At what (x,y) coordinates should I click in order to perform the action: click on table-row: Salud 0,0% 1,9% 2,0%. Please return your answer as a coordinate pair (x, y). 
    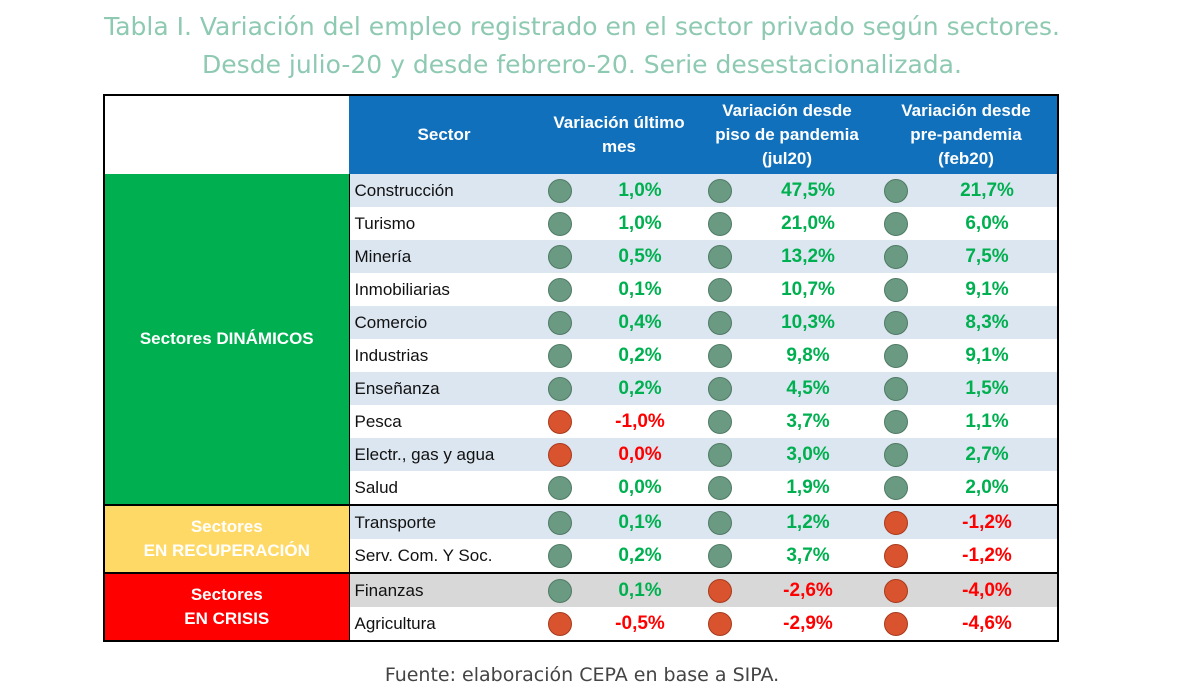
    Looking at the image, I should click on (581, 488).